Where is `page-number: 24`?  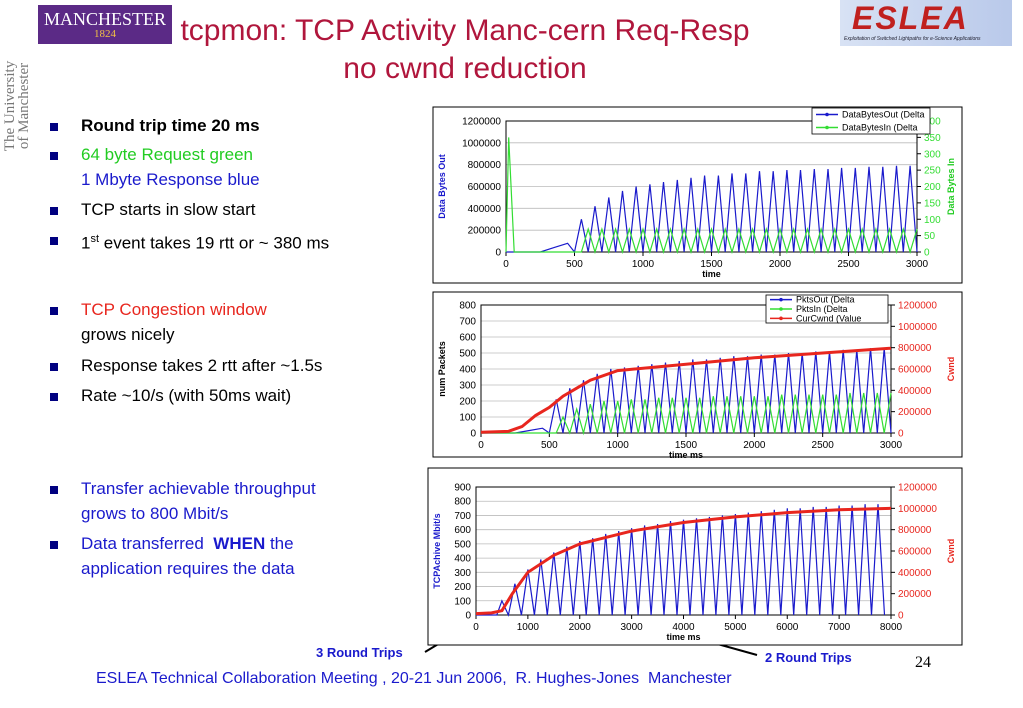
page-number: 24 is located at coordinates (923, 662).